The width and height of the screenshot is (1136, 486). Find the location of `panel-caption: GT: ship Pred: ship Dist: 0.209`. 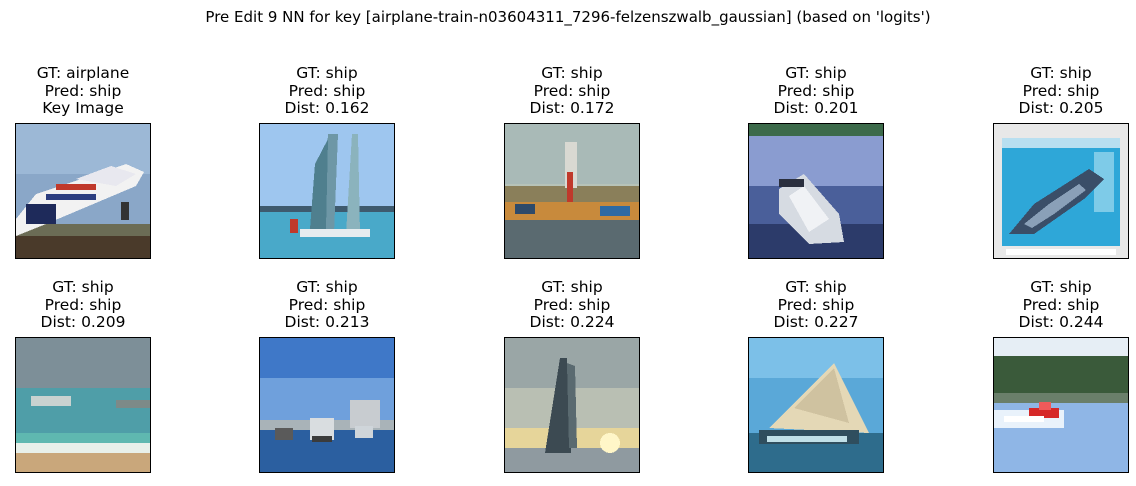

panel-caption: GT: ship Pred: ship Dist: 0.209 is located at coordinates (95, 305).